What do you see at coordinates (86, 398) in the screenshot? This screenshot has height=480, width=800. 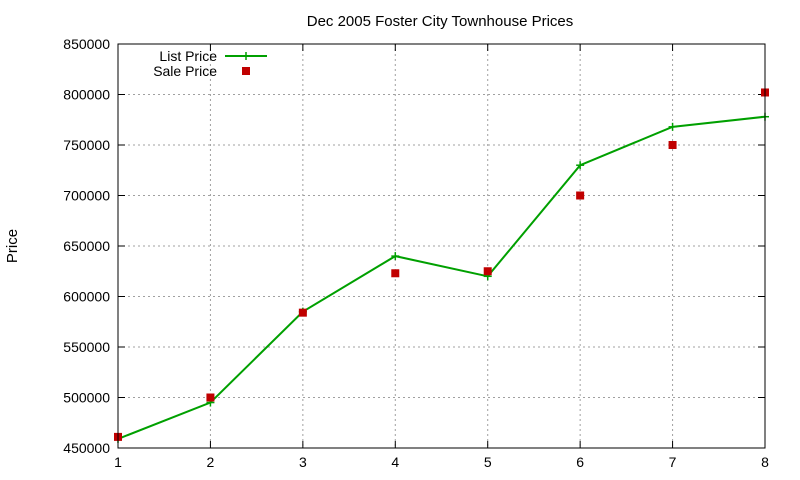 I see `y-tick-label: 500000` at bounding box center [86, 398].